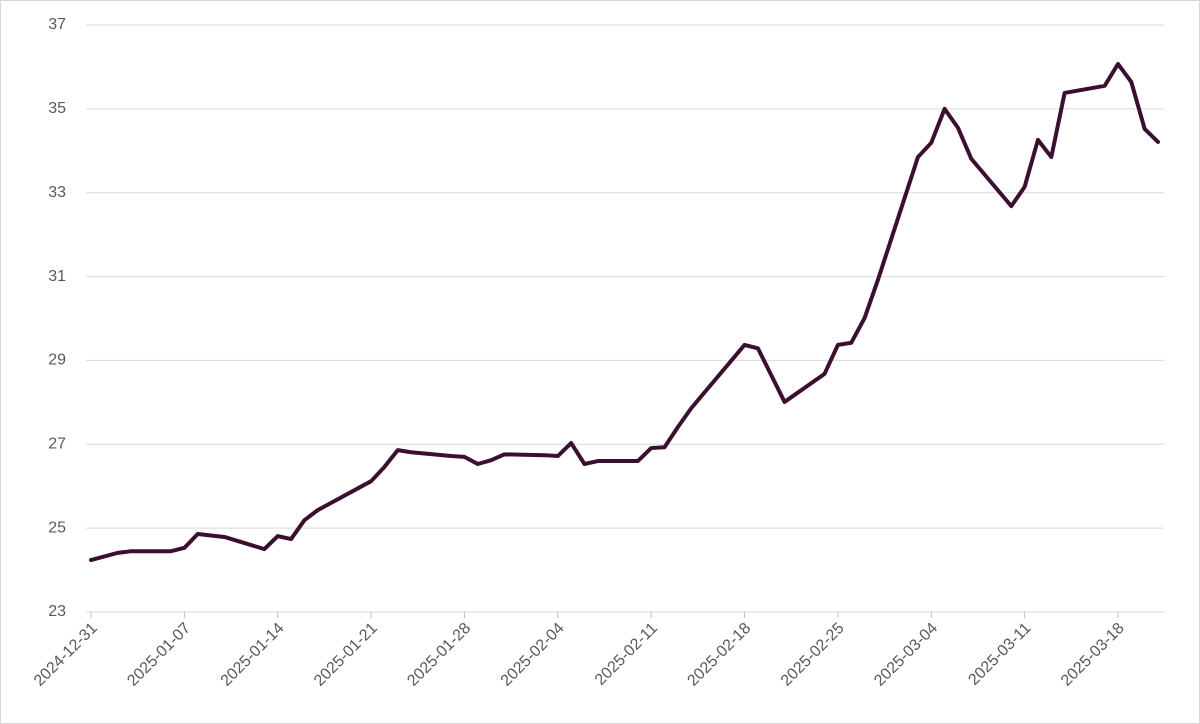 This screenshot has width=1200, height=724. I want to click on y-tick-label: 37, so click(57, 24).